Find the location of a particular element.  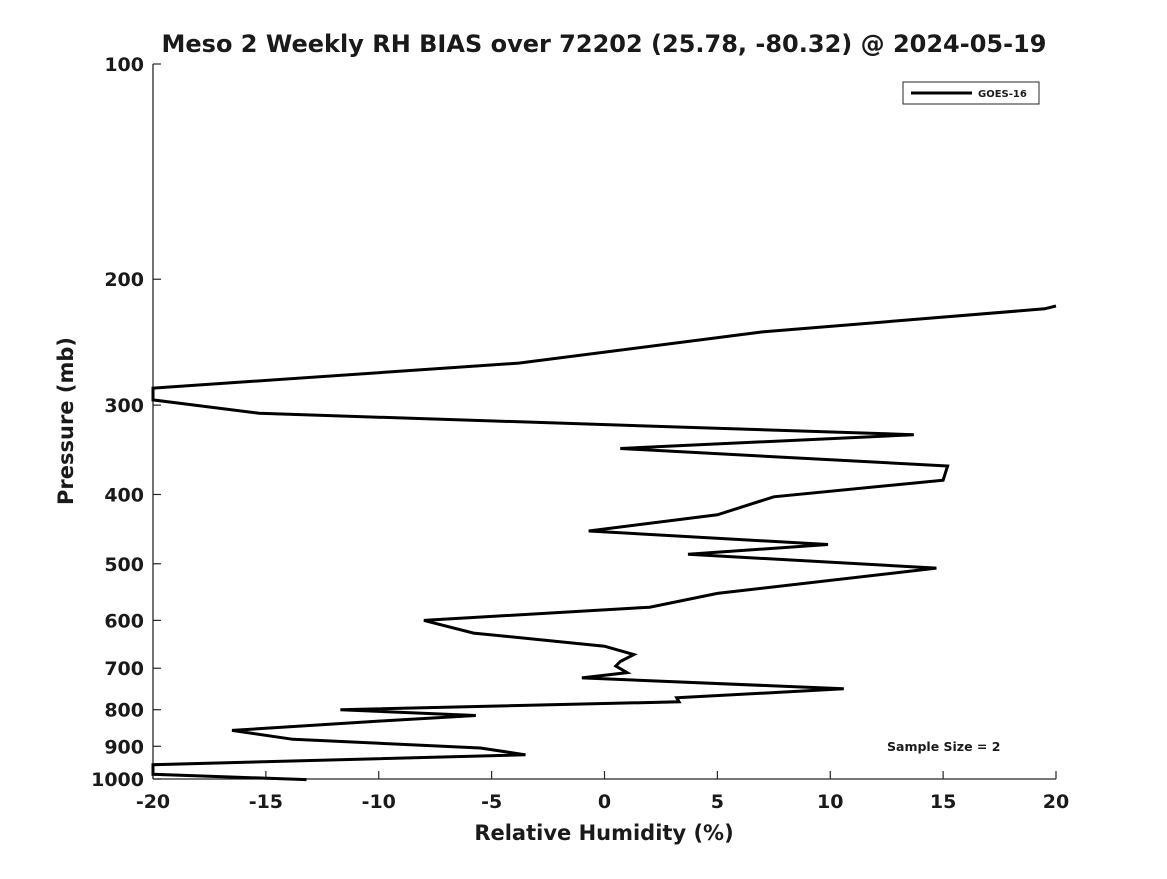

y-tick-label: 900 is located at coordinates (124, 747).